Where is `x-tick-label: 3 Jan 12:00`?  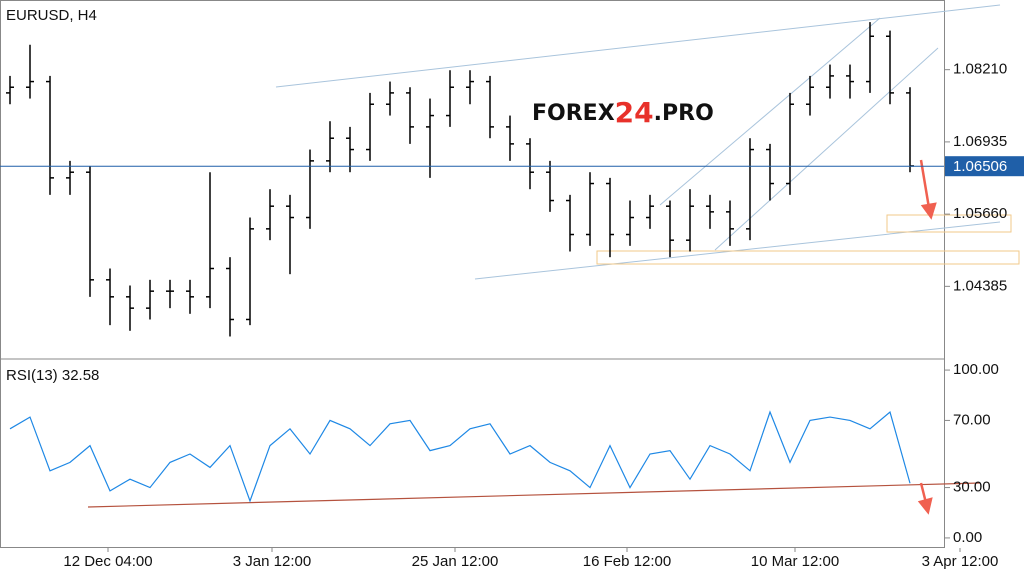
x-tick-label: 3 Jan 12:00 is located at coordinates (272, 561).